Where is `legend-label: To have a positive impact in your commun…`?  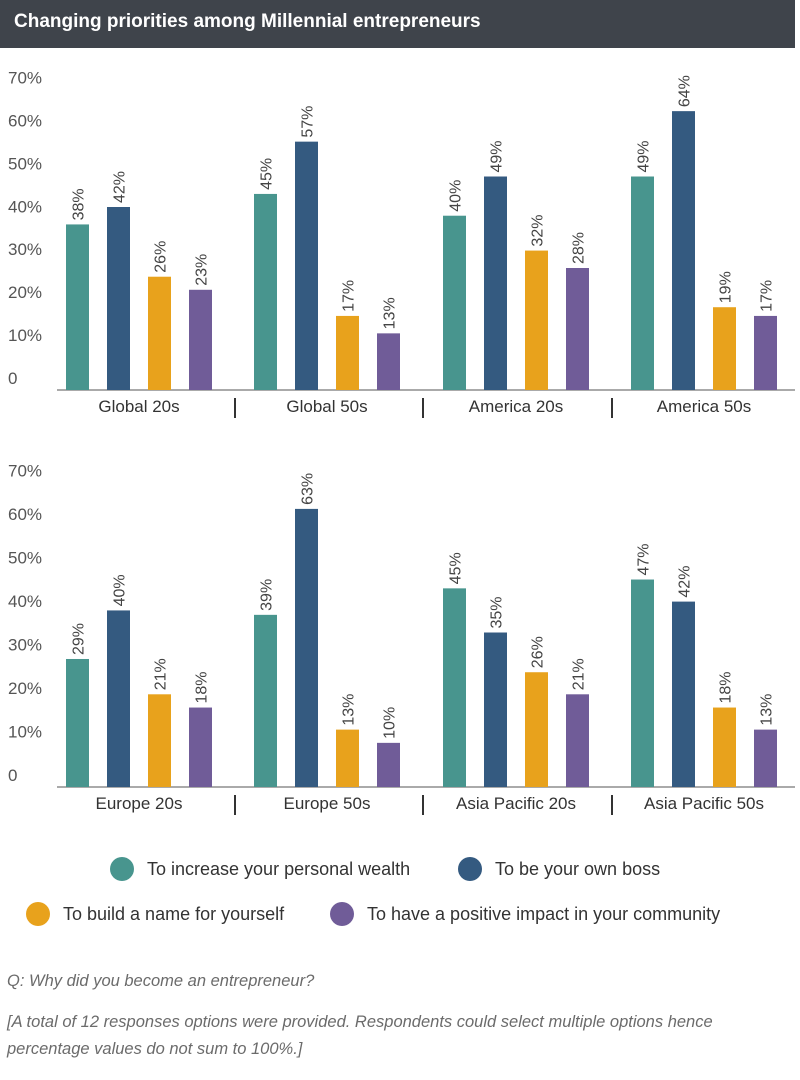
legend-label: To have a positive impact in your commun… is located at coordinates (544, 914).